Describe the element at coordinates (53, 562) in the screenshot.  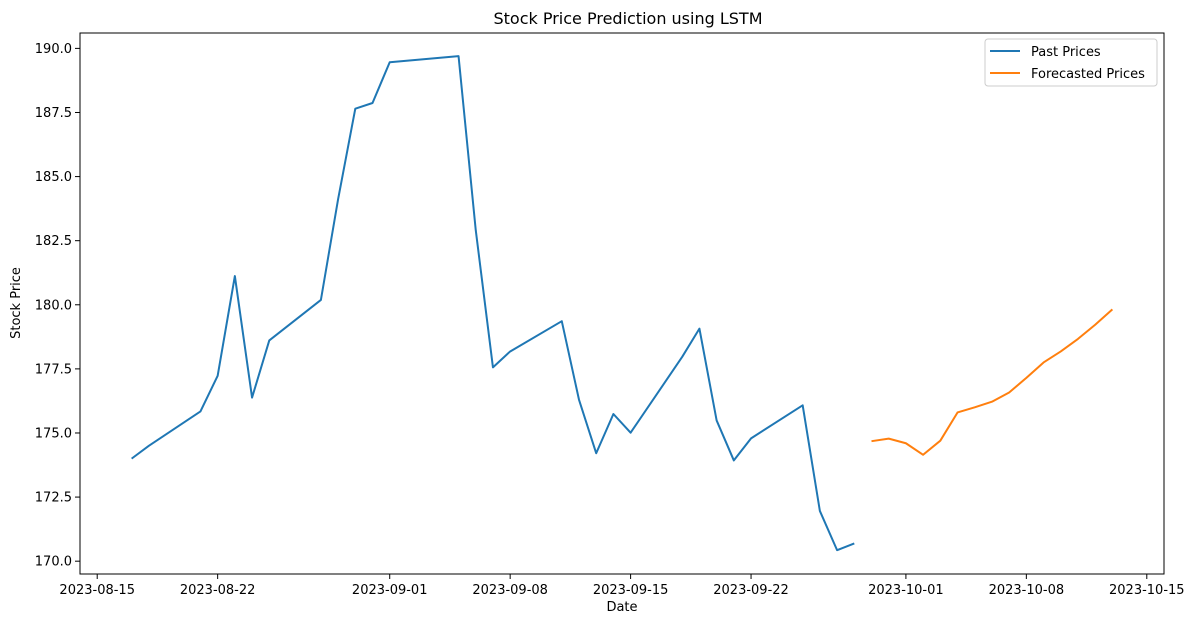
I see `y-tick-label: 170.0` at that location.